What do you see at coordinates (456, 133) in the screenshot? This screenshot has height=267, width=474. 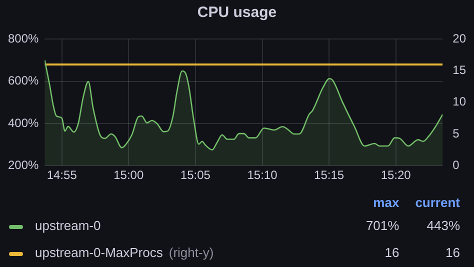 I see `y2-tick-label: 5` at bounding box center [456, 133].